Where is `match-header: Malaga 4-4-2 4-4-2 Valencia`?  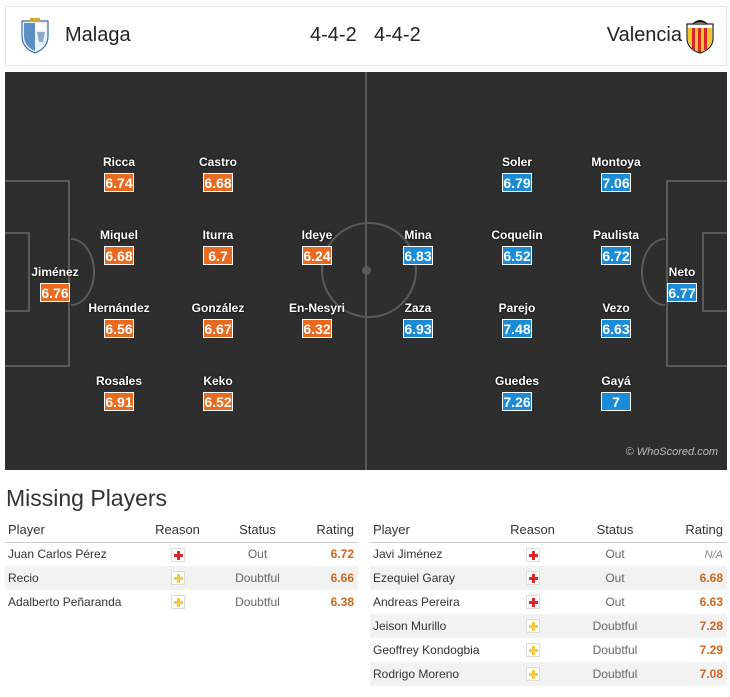
match-header: Malaga 4-4-2 4-4-2 Valencia is located at coordinates (366, 36).